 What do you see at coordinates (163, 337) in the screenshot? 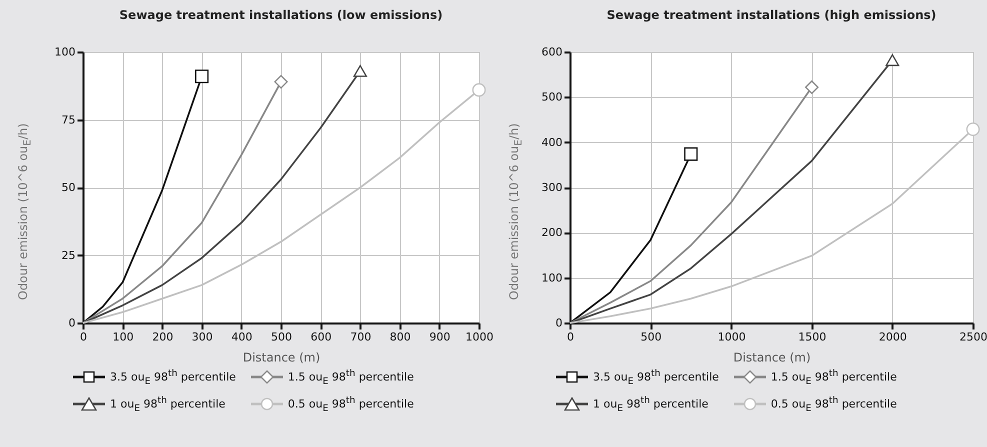
I see `x-tick-label: 200` at bounding box center [163, 337].